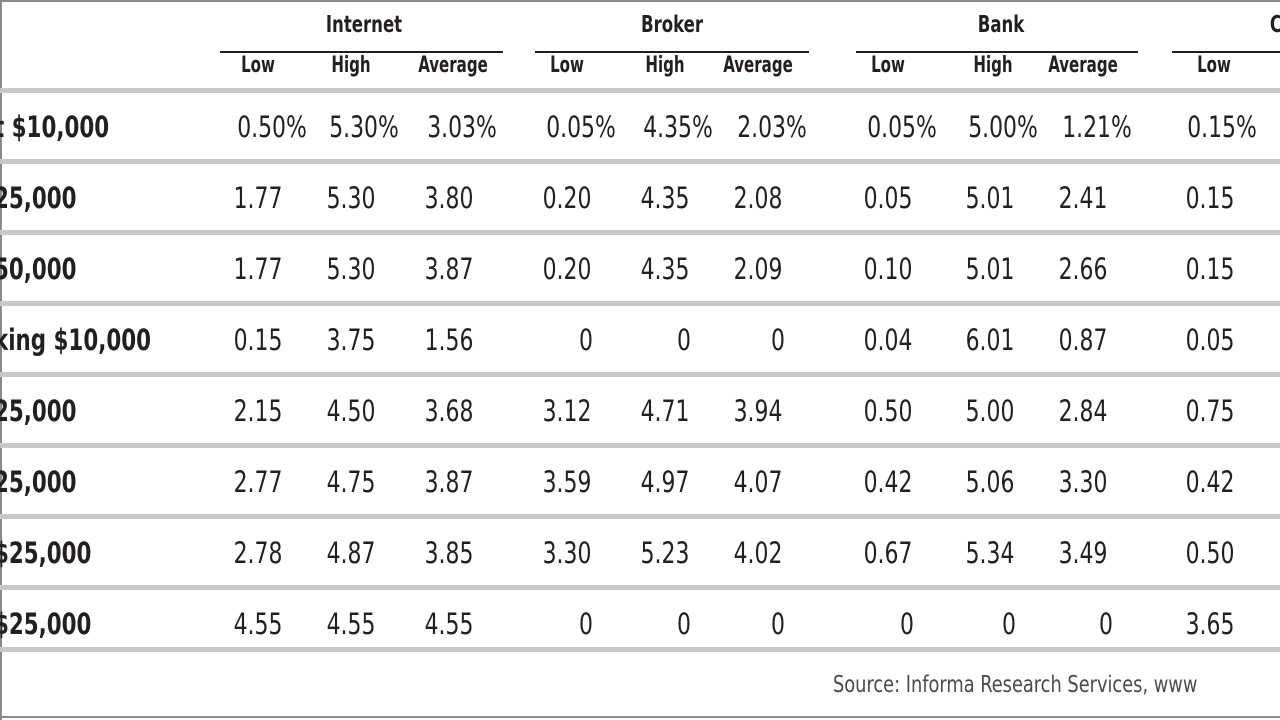 The height and width of the screenshot is (720, 1280). What do you see at coordinates (1083, 65) in the screenshot?
I see `subheader-bank-average: Average` at bounding box center [1083, 65].